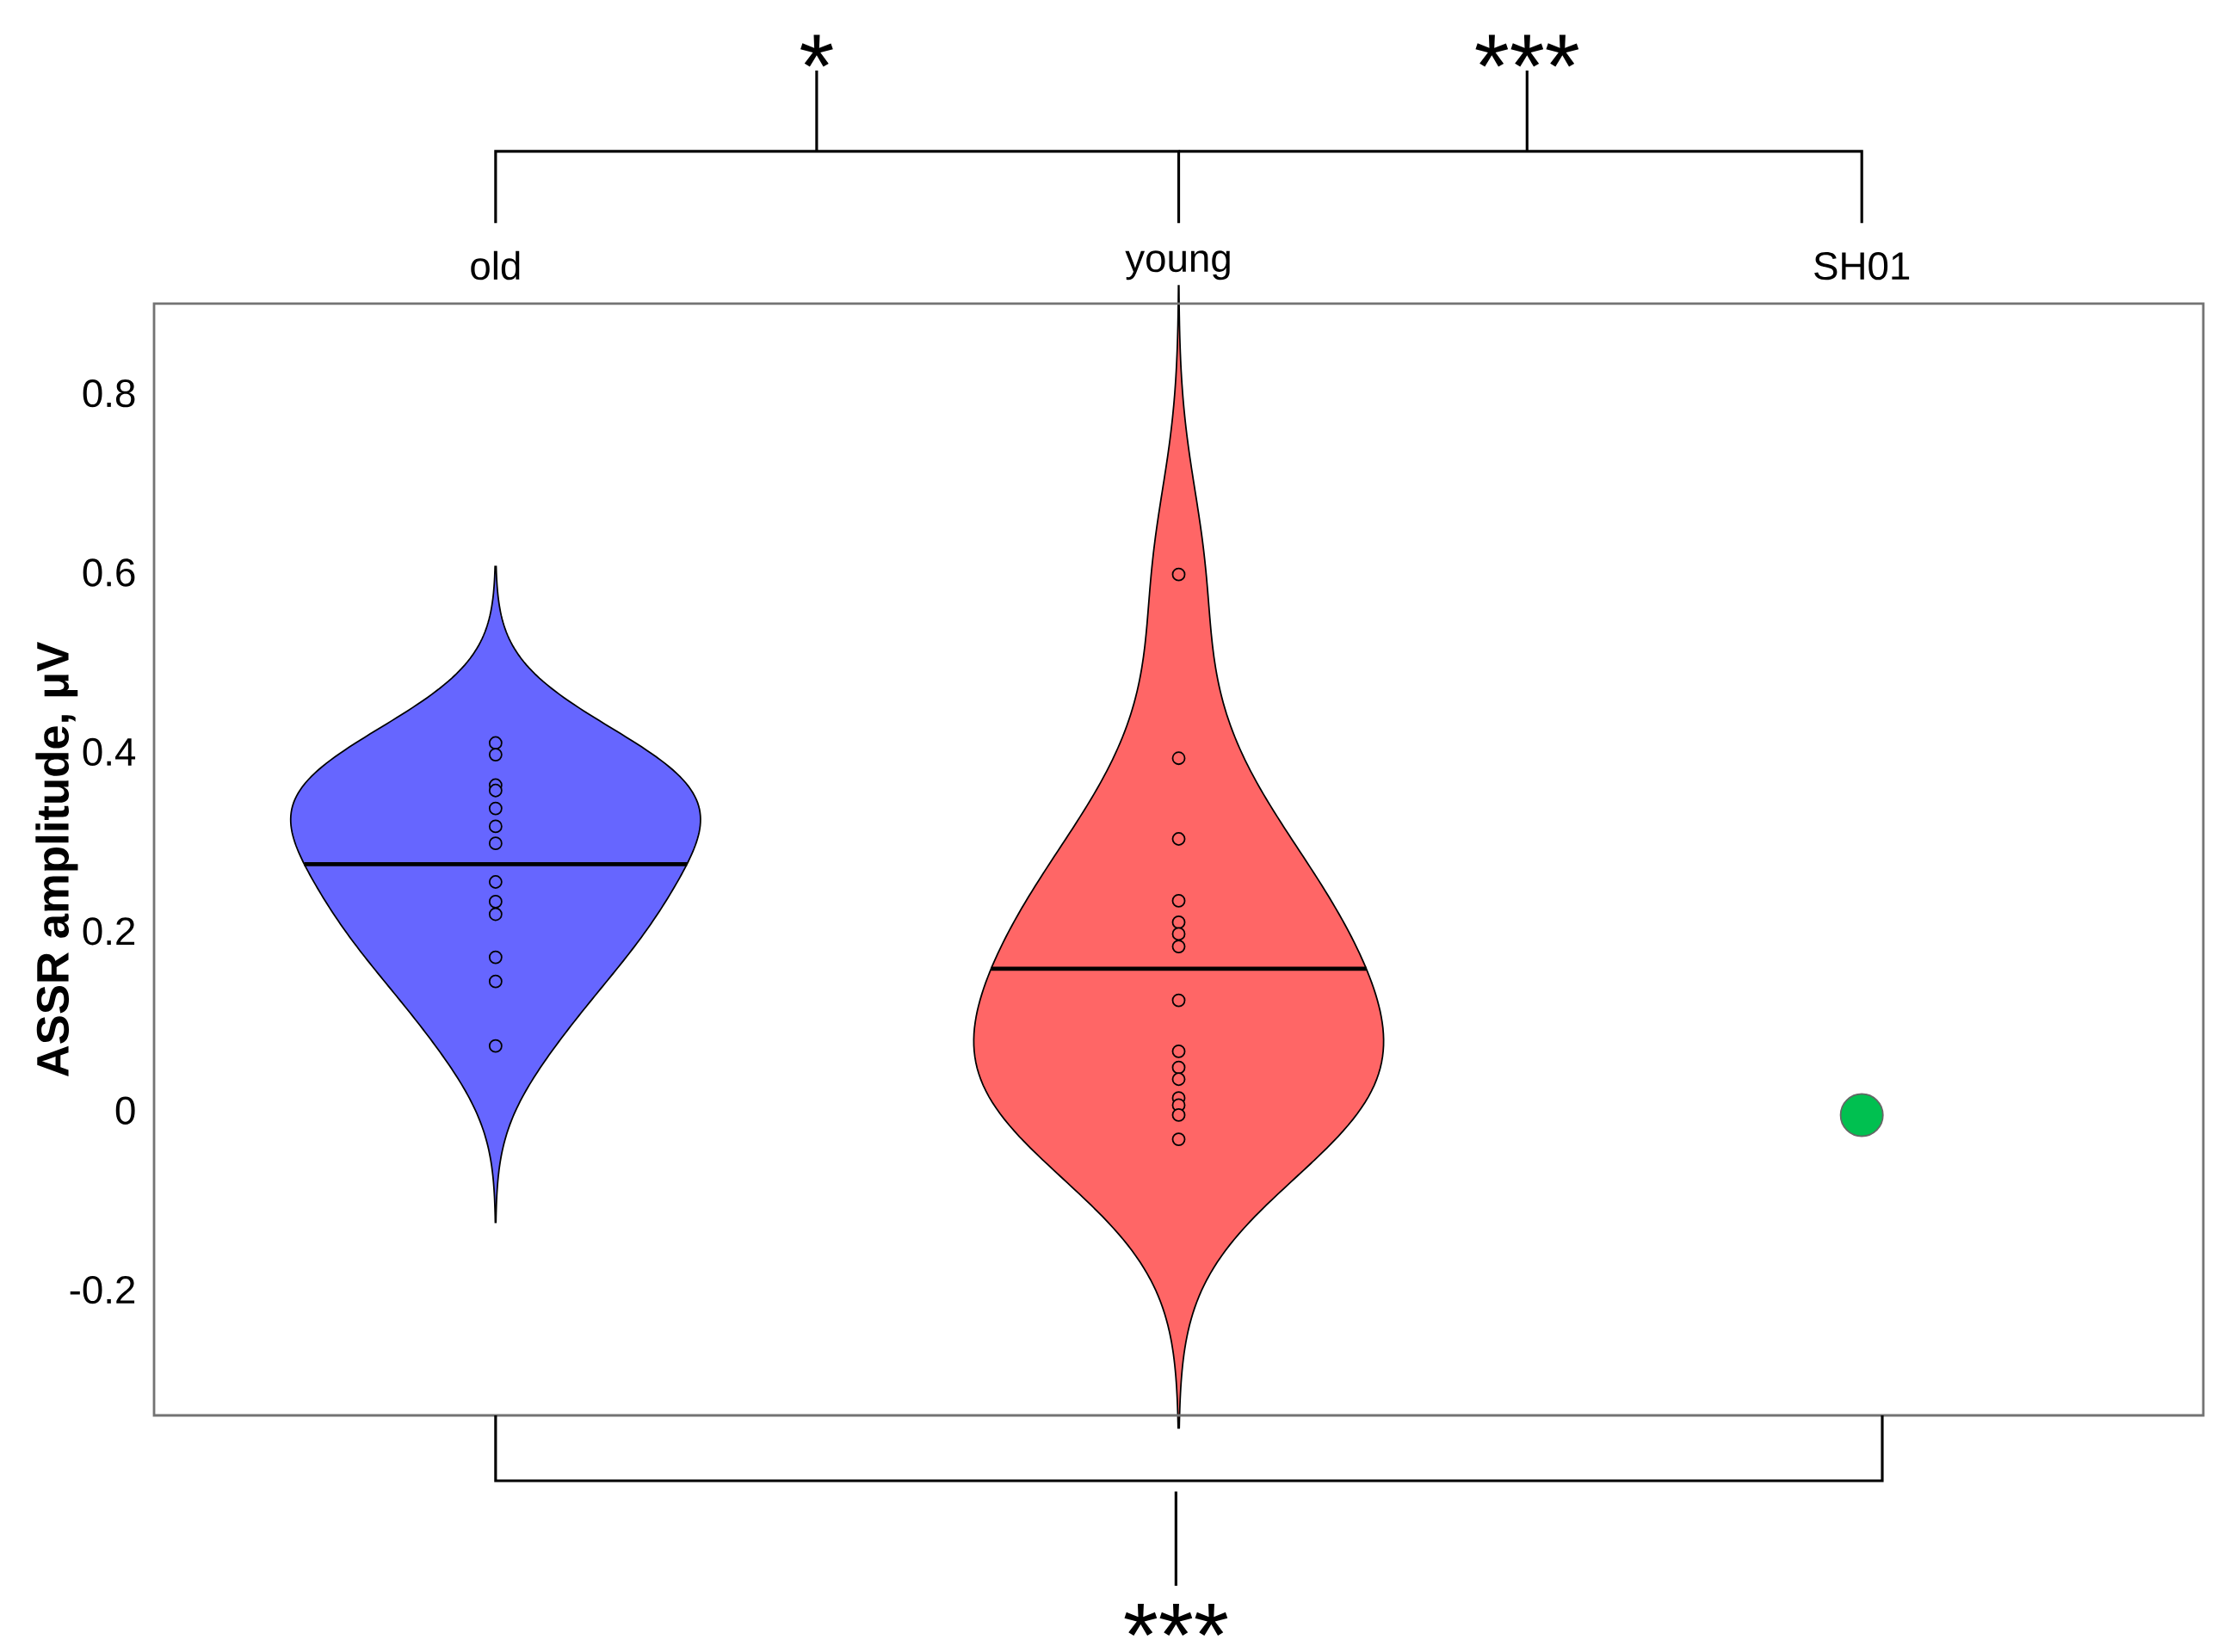 This screenshot has height=1652, width=2236. I want to click on x-tick-label: young, so click(1177, 265).